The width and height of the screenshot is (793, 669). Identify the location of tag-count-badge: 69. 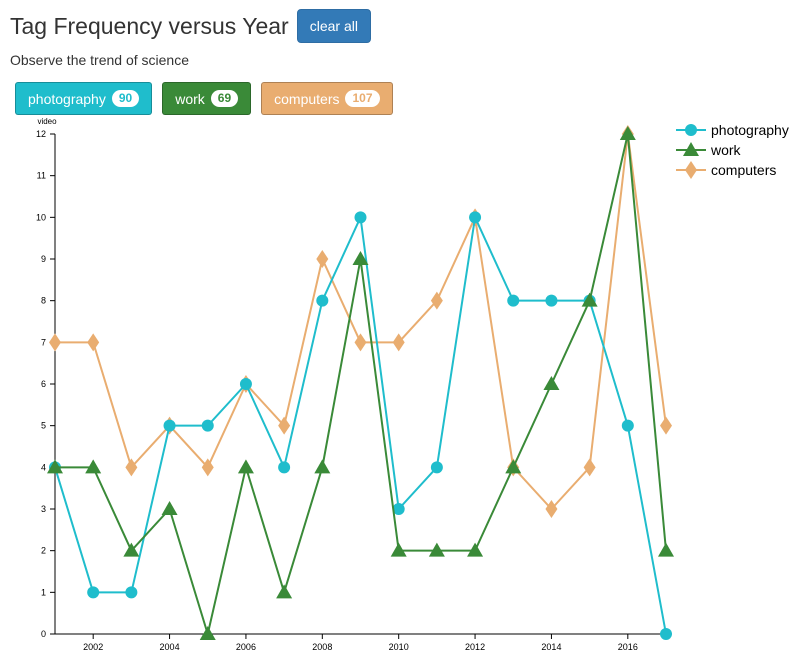
(224, 98).